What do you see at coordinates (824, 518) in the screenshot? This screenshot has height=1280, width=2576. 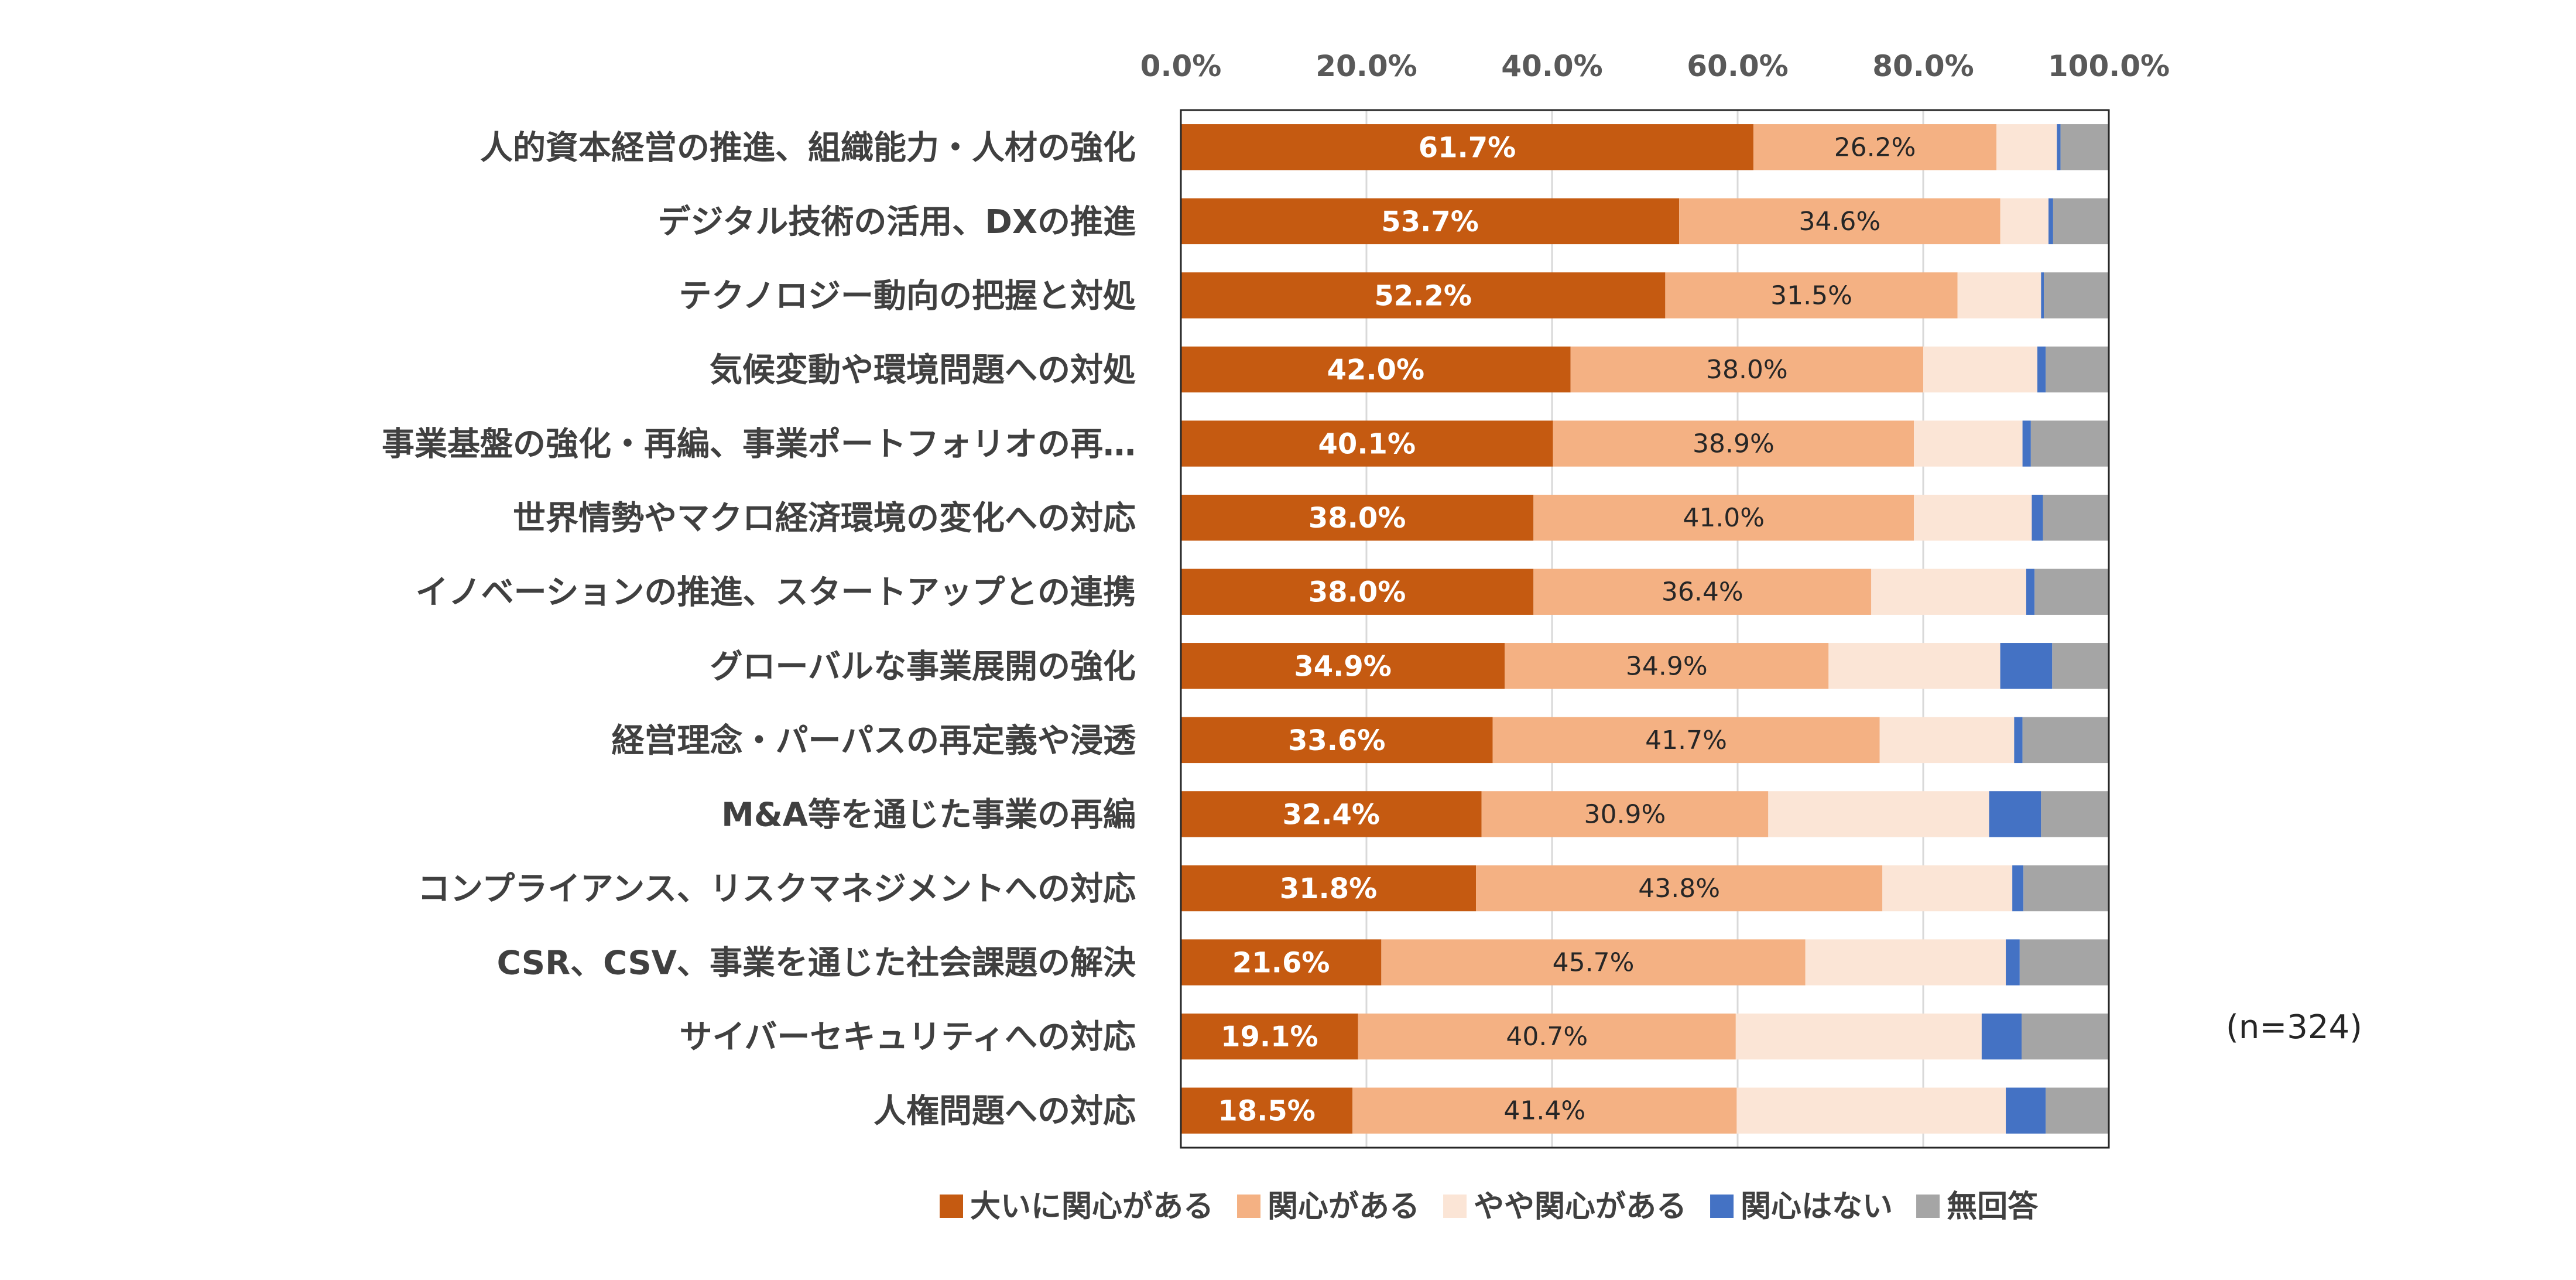 I see `category-label: 世界情勢やマクロ経済環境の変化への対応` at bounding box center [824, 518].